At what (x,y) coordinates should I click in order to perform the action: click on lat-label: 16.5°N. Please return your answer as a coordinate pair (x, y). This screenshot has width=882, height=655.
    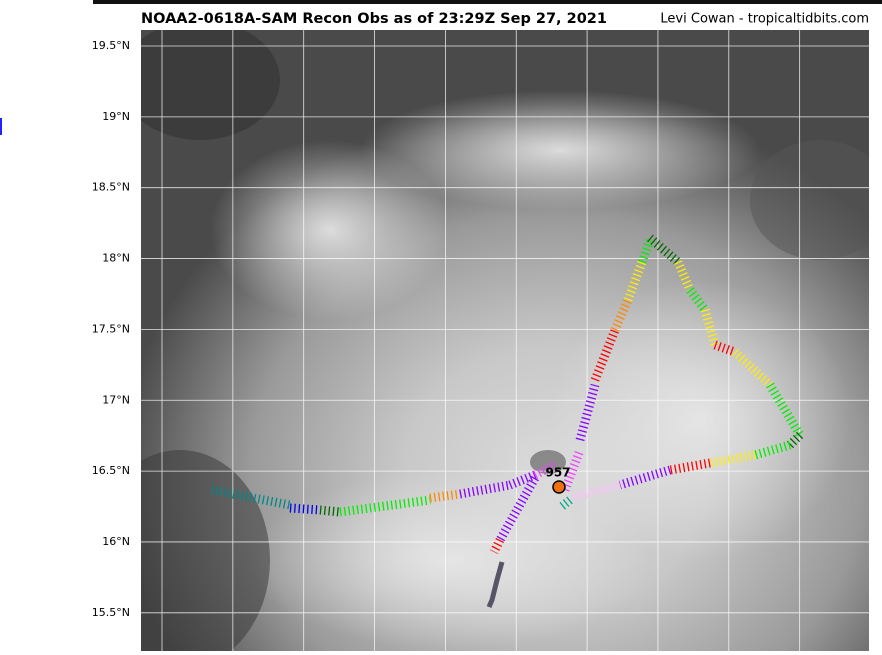
    Looking at the image, I should click on (111, 470).